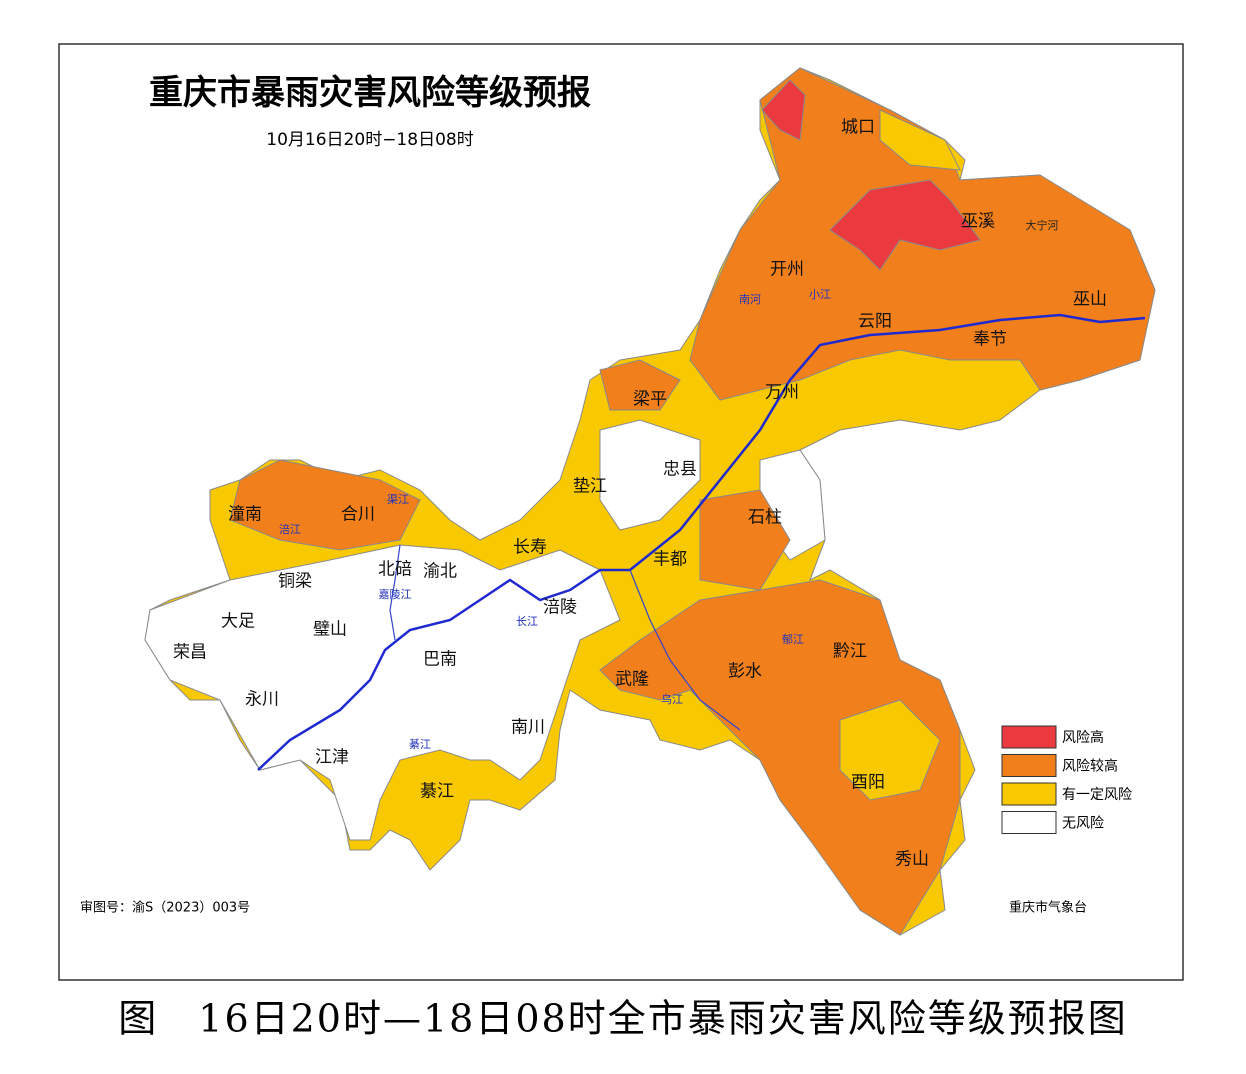 This screenshot has width=1246, height=1074. I want to click on issuer: 重庆市气象台, so click(1048, 908).